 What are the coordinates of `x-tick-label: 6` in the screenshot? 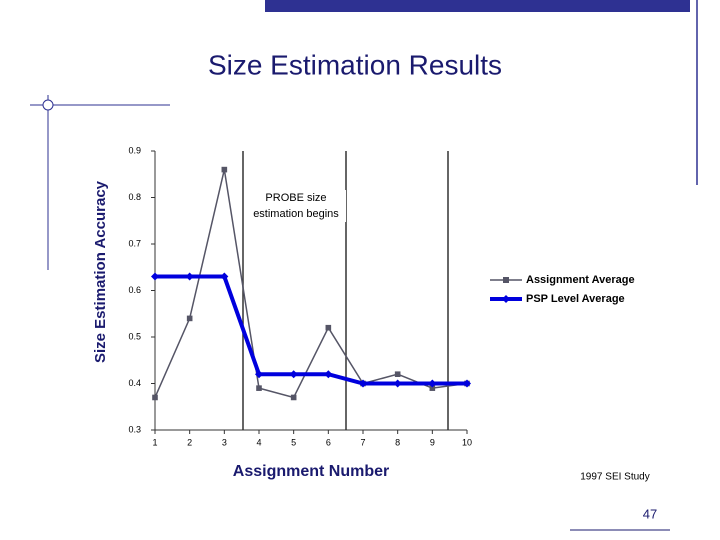 It's located at (328, 442).